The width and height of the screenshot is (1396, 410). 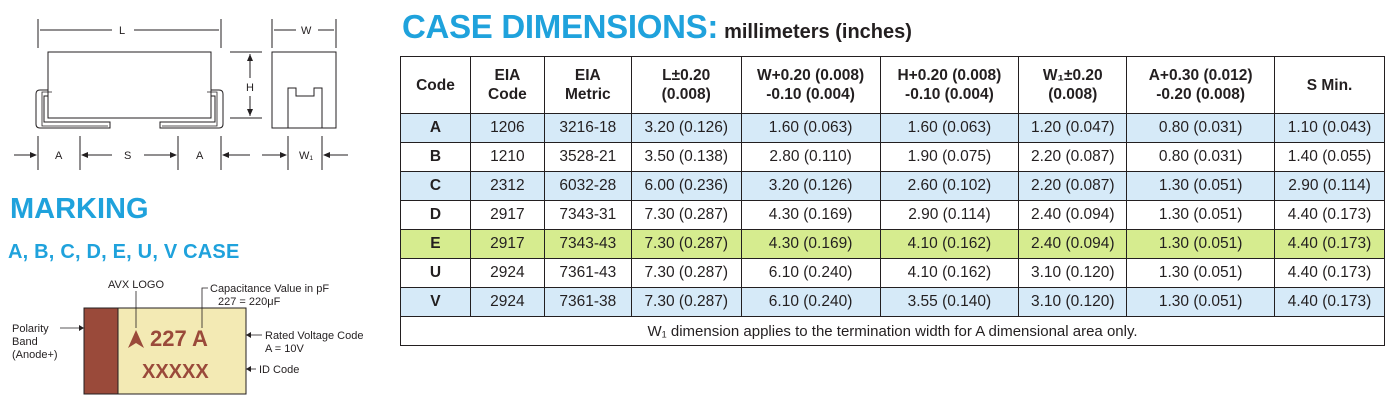 I want to click on dimension-cell: 2.60 (0.102), so click(x=949, y=186).